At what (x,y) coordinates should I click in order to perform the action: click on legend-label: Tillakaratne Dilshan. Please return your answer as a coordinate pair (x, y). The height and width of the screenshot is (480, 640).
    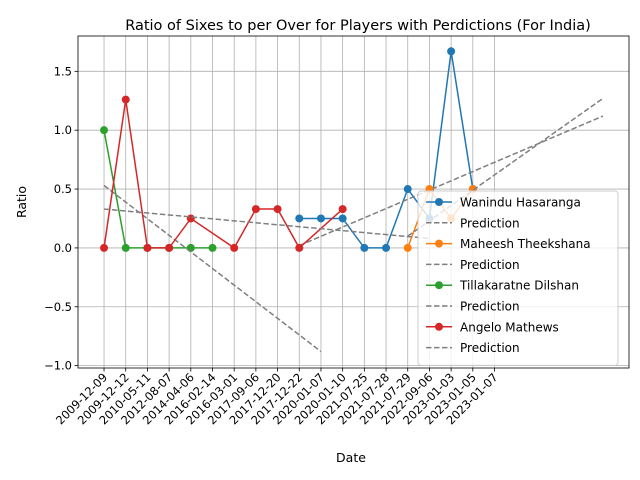
    Looking at the image, I should click on (519, 286).